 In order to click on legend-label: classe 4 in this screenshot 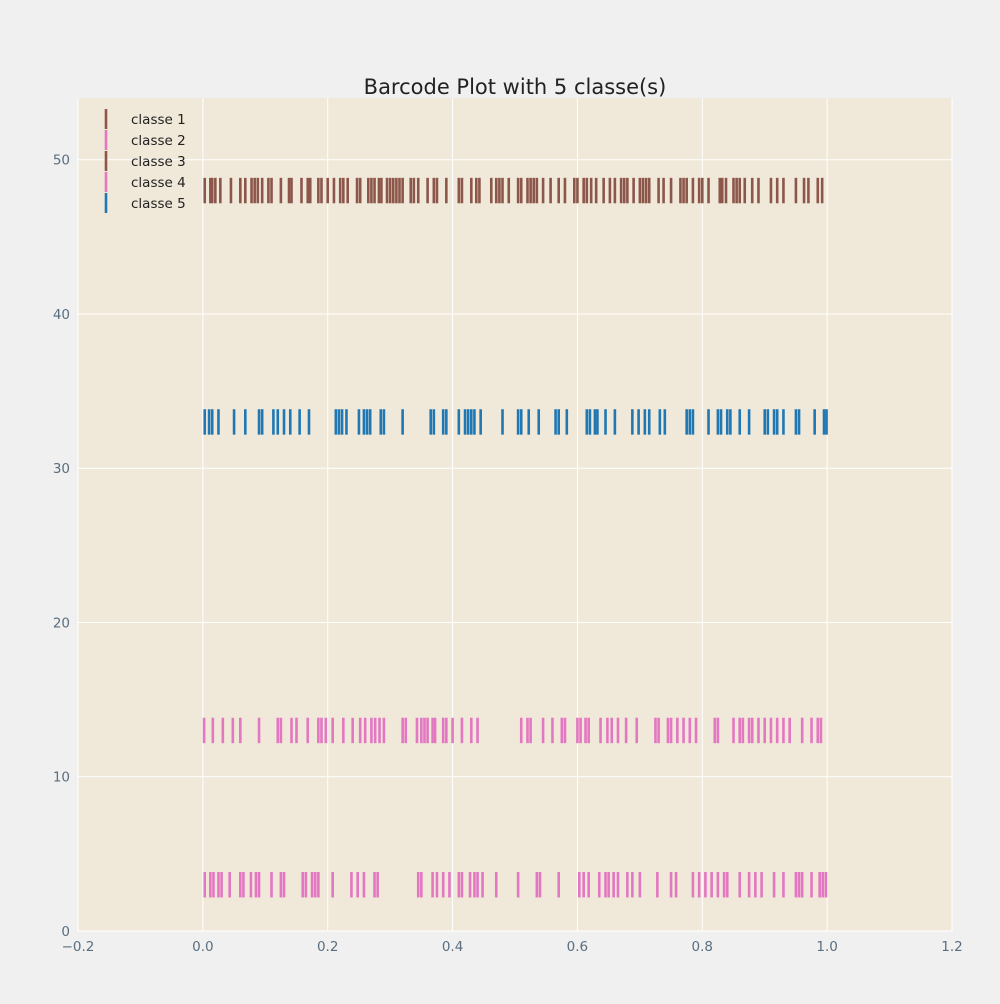, I will do `click(158, 183)`.